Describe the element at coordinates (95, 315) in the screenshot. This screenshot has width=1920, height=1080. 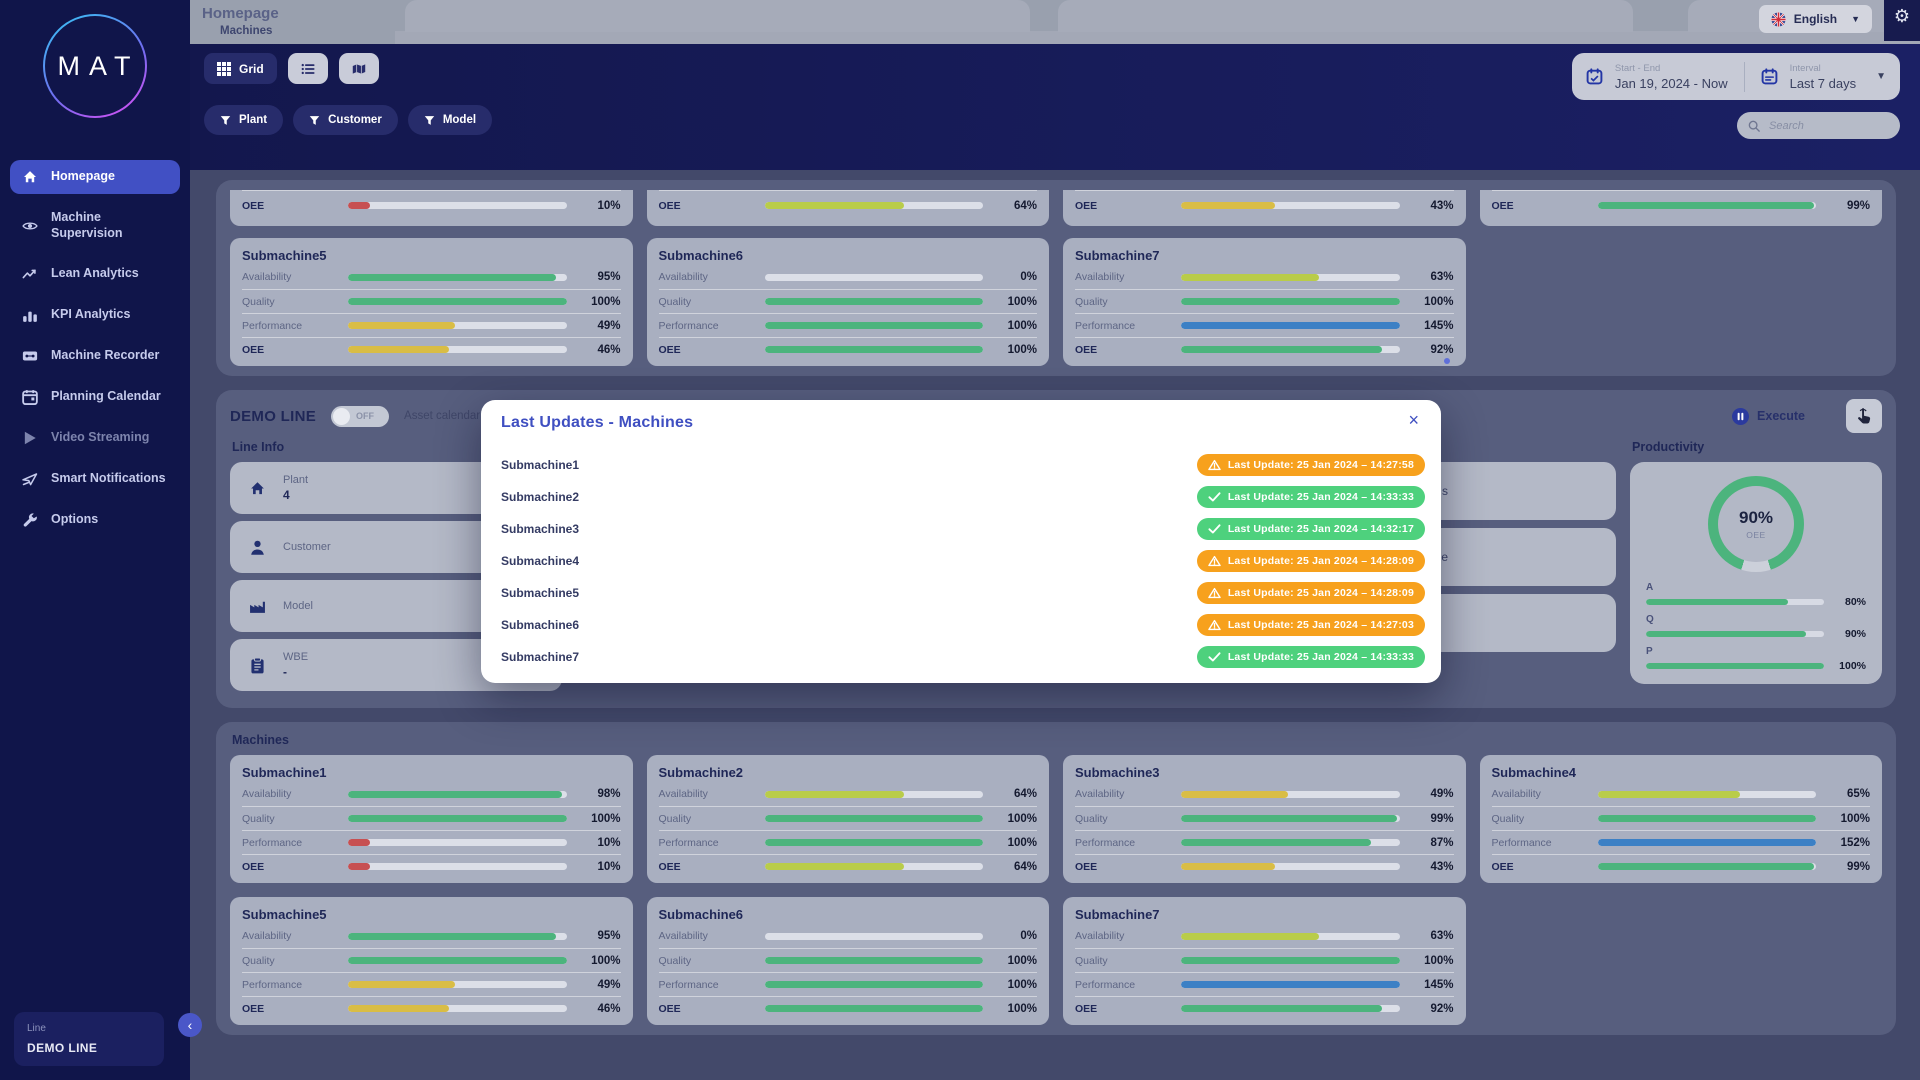
I see `sidebar-item-kpi-analytics: KPI Analytics` at that location.